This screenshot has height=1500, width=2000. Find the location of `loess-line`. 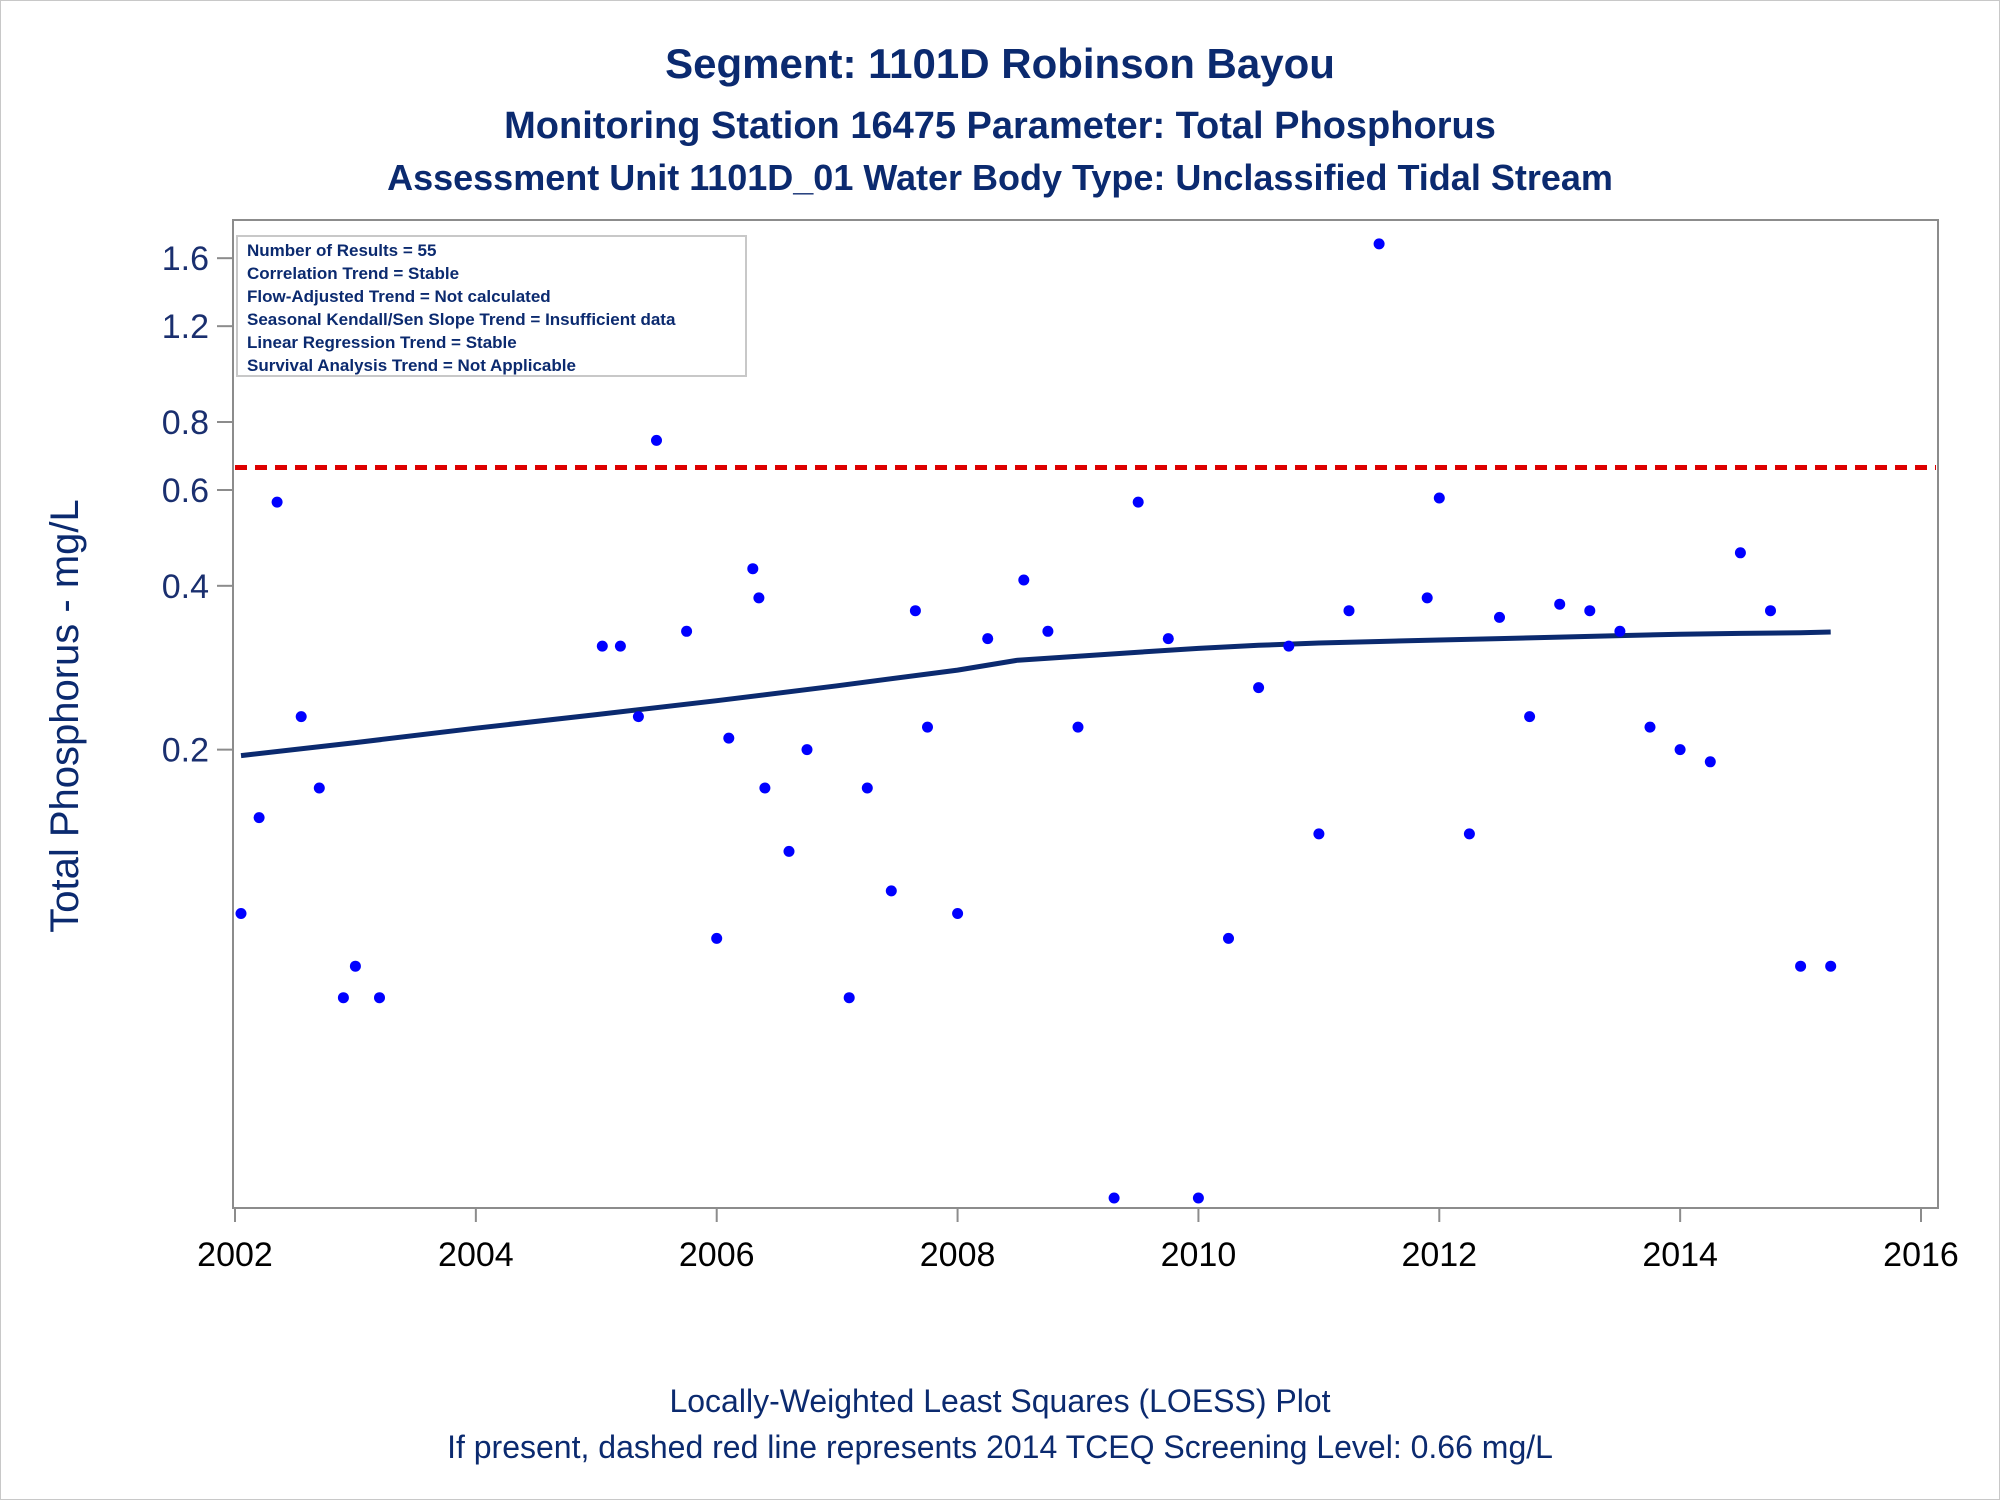

loess-line is located at coordinates (1035, 694).